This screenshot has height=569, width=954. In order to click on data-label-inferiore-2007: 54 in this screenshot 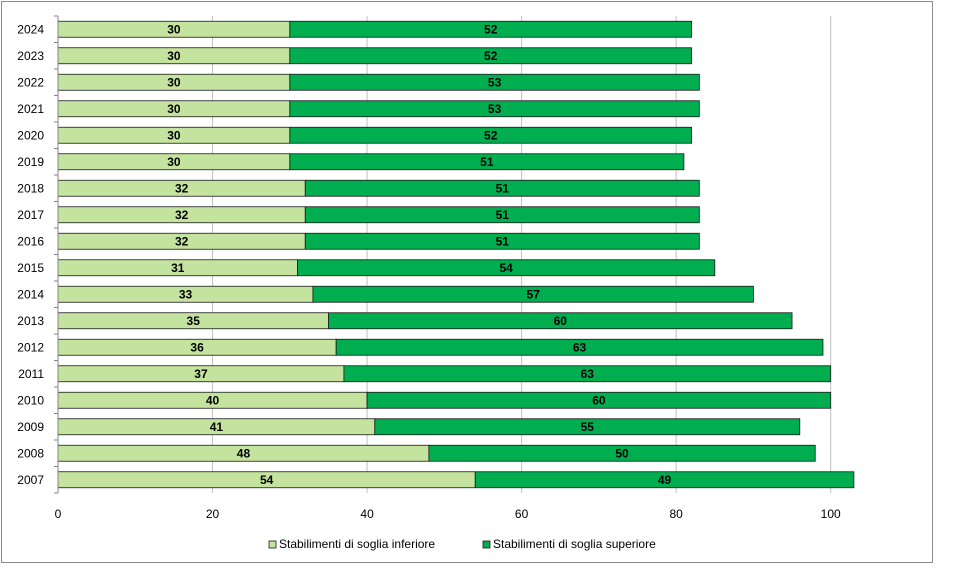, I will do `click(267, 480)`.